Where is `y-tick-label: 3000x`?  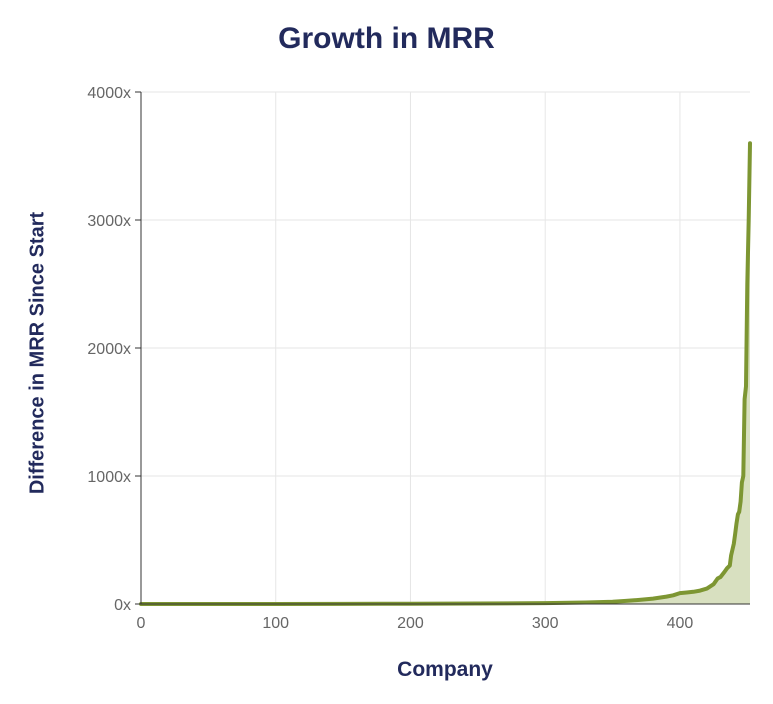
y-tick-label: 3000x is located at coordinates (109, 221).